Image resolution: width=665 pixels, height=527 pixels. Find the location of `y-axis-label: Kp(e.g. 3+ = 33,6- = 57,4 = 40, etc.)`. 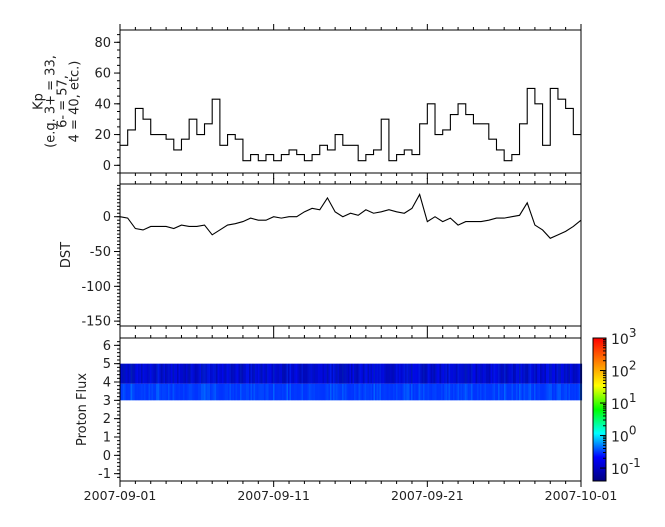

y-axis-label: Kp(e.g. 3+ = 33,6- = 57,4 = 40, etc.) is located at coordinates (57, 101).